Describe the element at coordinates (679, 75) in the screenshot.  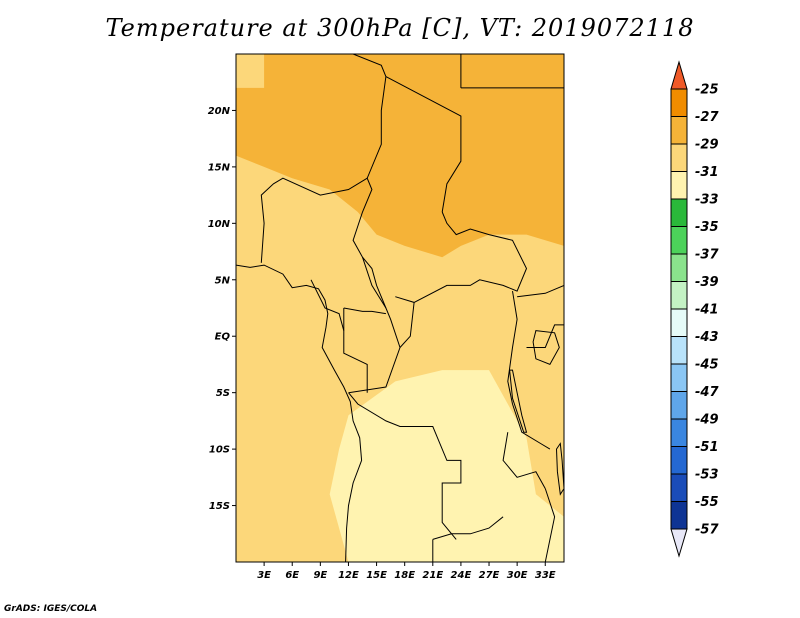
I see `legend-swatch-top` at that location.